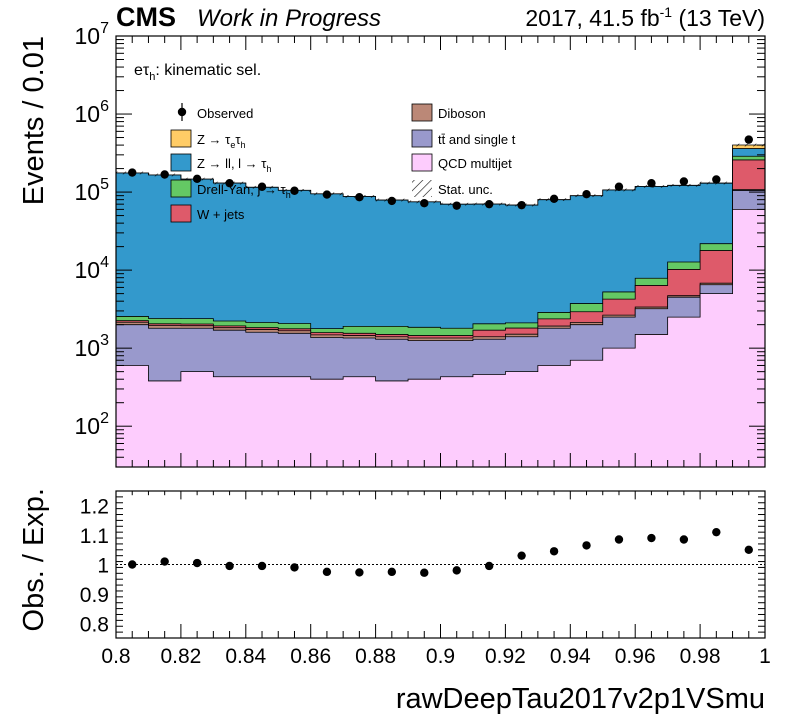  I want to click on stat-unc-bin, so click(748, 145).